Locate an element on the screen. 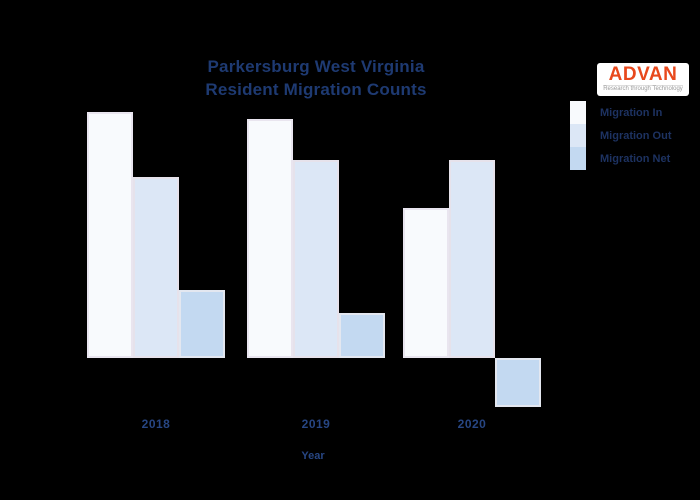 This screenshot has width=700, height=500. legend-item-migration-out: Migration Out is located at coordinates (621, 135).